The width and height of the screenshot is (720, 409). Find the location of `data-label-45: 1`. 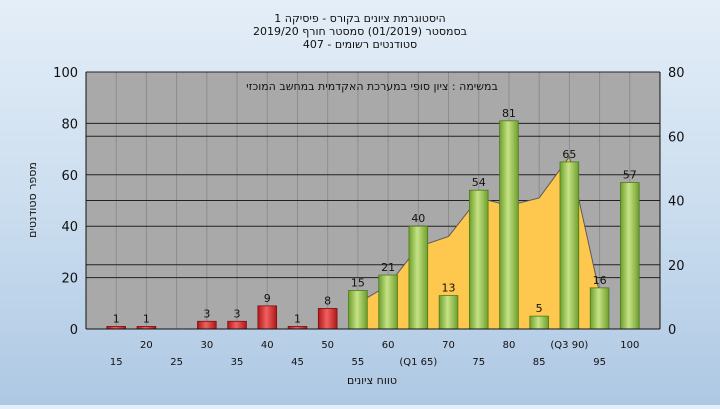

data-label-45: 1 is located at coordinates (297, 318).